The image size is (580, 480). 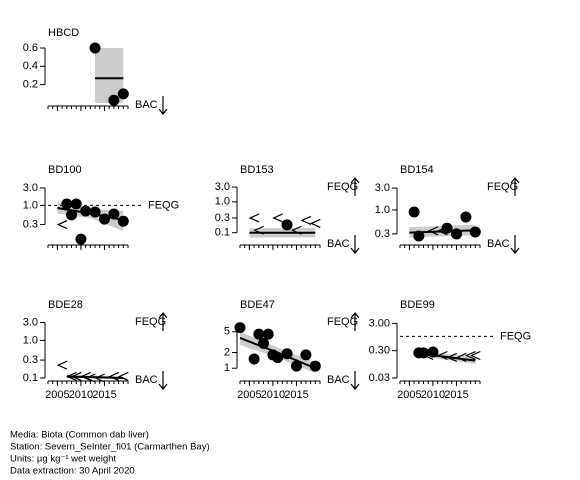 I want to click on y-tick-label: 2, so click(x=227, y=352).